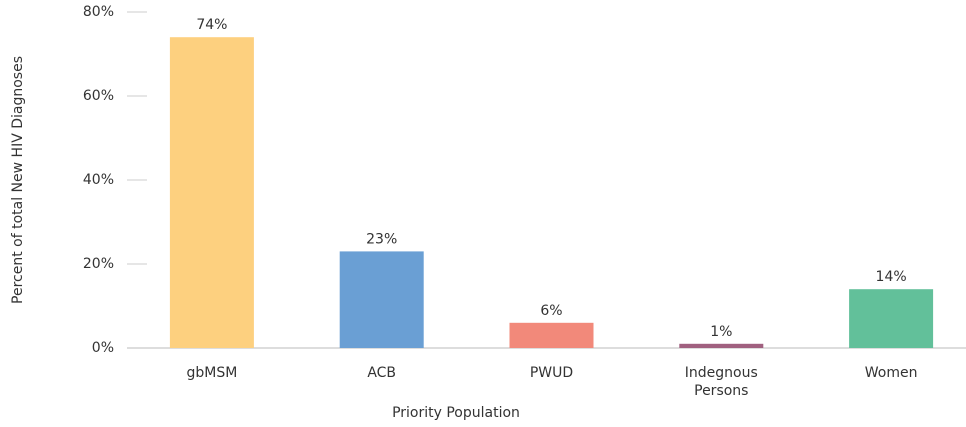 The height and width of the screenshot is (427, 966). What do you see at coordinates (891, 277) in the screenshot?
I see `value-label: 14%` at bounding box center [891, 277].